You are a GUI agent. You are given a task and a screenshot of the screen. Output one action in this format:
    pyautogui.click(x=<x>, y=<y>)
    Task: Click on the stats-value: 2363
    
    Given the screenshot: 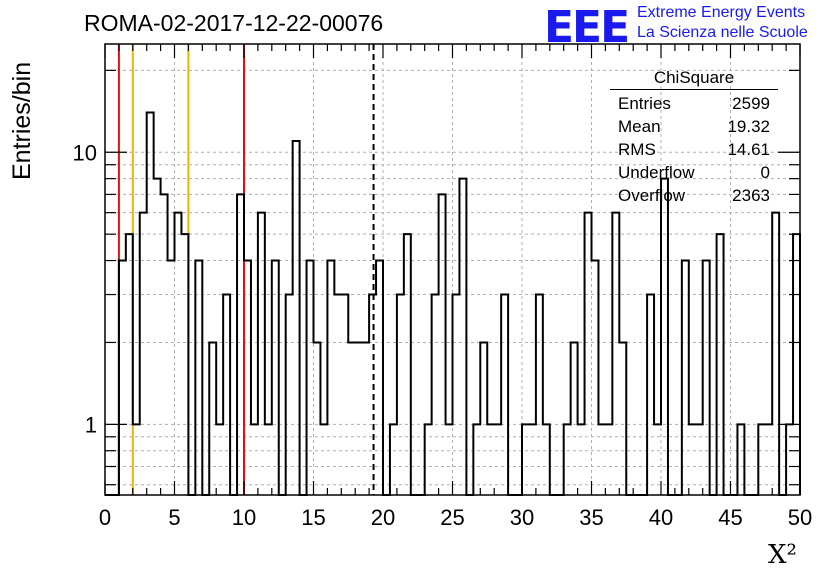 What is the action you would take?
    pyautogui.click(x=751, y=195)
    